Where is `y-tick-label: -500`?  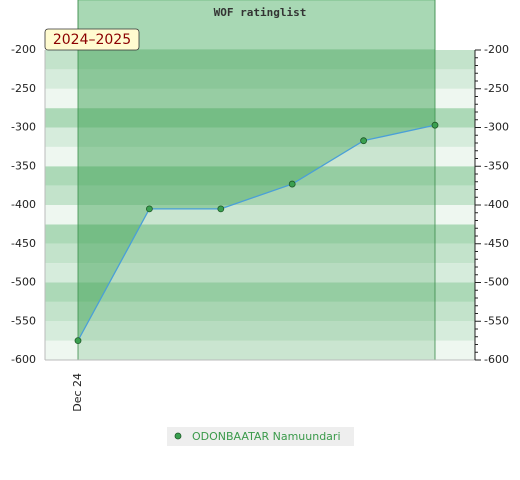
y-tick-label: -500 is located at coordinates (23, 282).